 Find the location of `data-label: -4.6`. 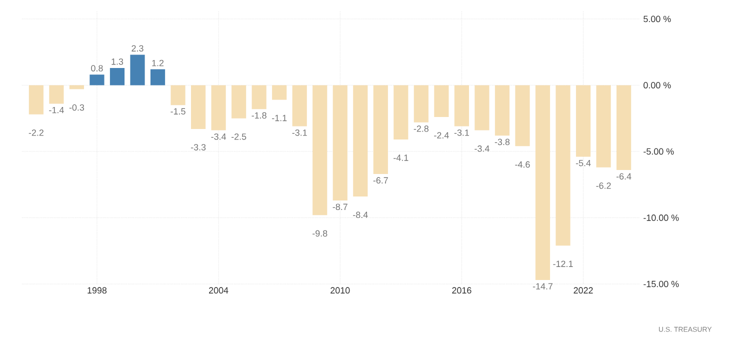

data-label: -4.6 is located at coordinates (522, 164).